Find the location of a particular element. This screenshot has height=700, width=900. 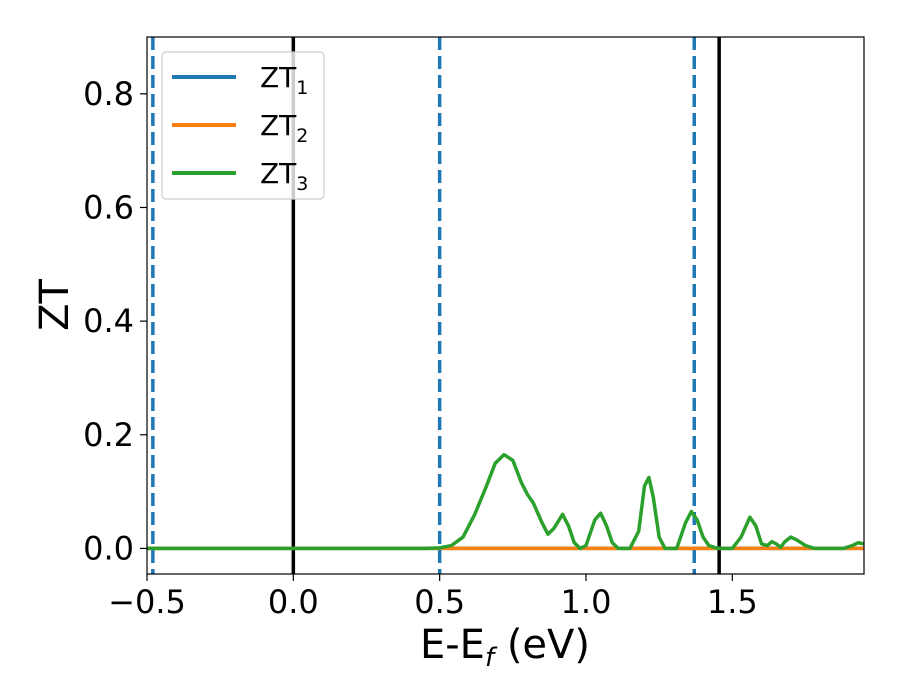

y-axis-label: ZT is located at coordinates (55, 305).